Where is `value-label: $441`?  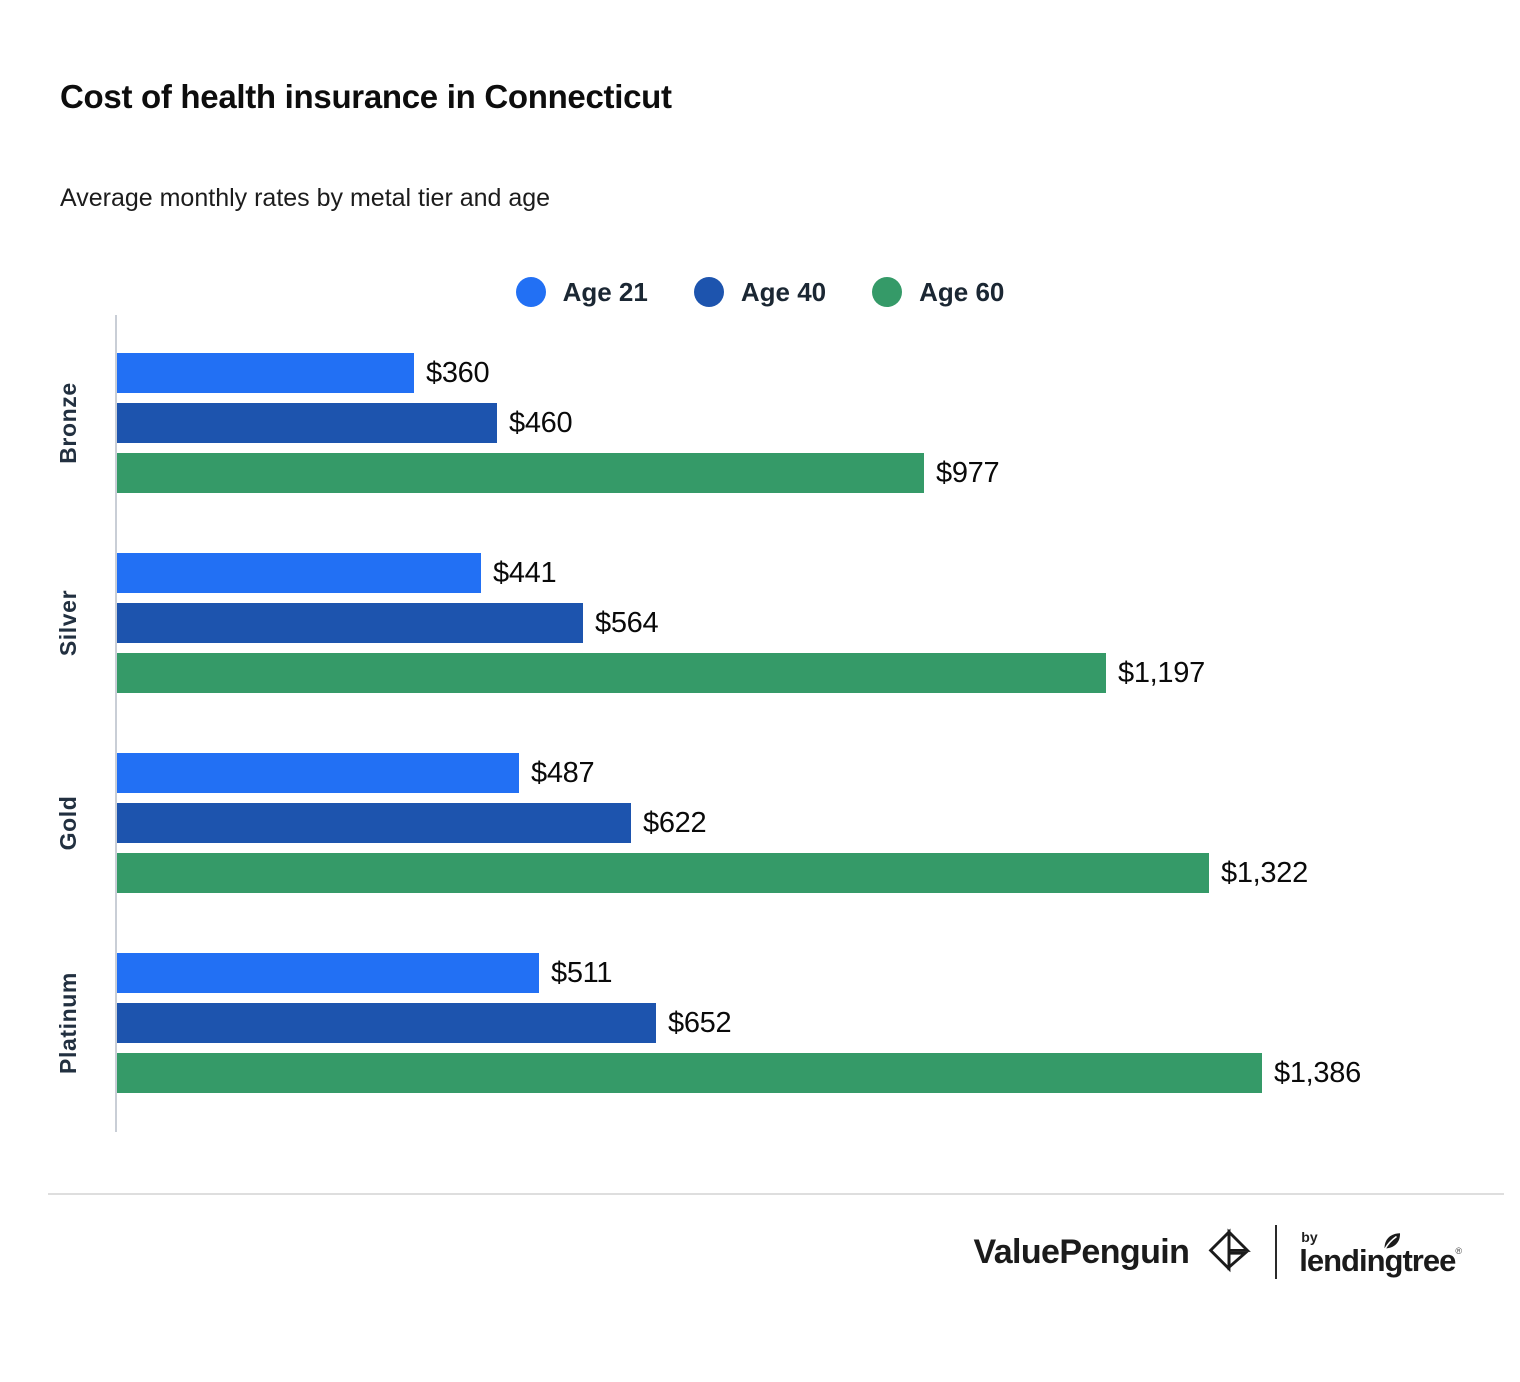 value-label: $441 is located at coordinates (525, 572).